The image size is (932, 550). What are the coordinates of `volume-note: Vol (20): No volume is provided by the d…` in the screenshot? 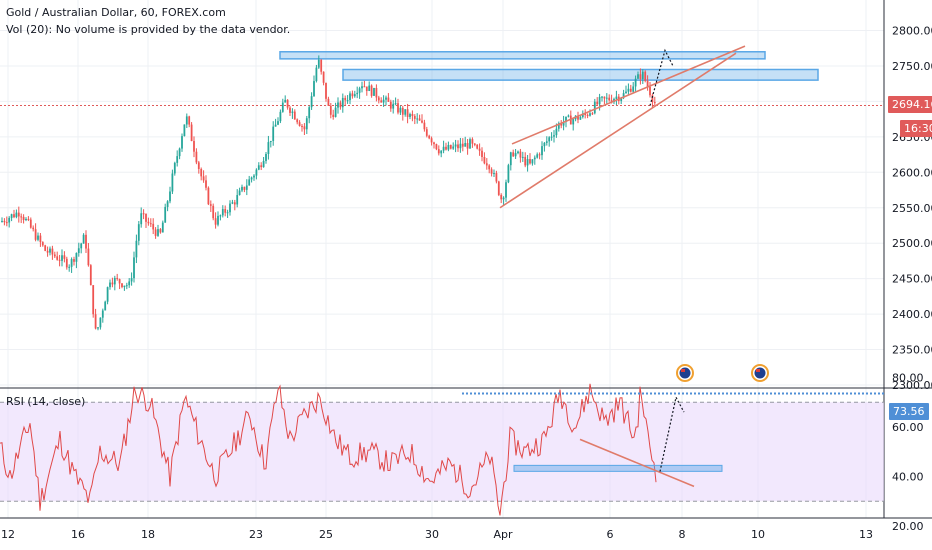 It's located at (148, 29).